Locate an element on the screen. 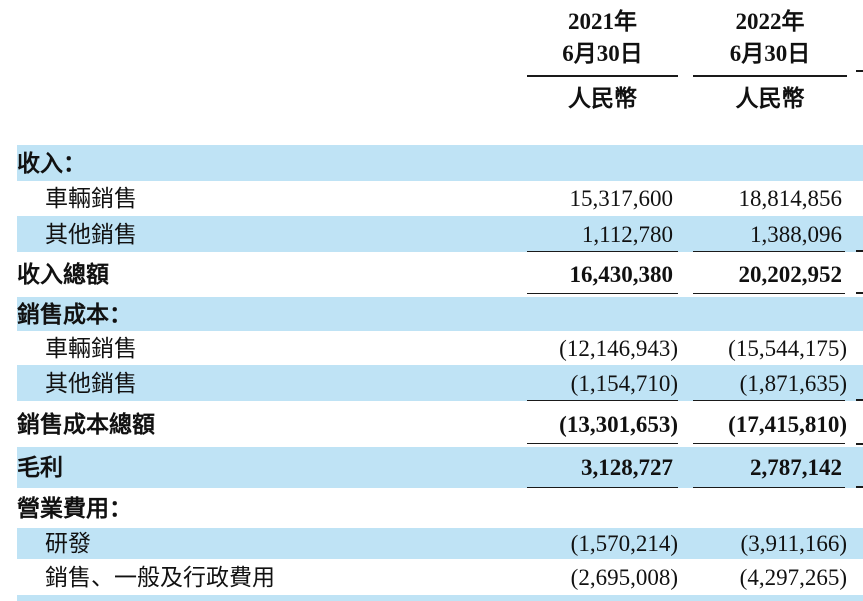  value-2022: (1,871,635) is located at coordinates (793, 383).